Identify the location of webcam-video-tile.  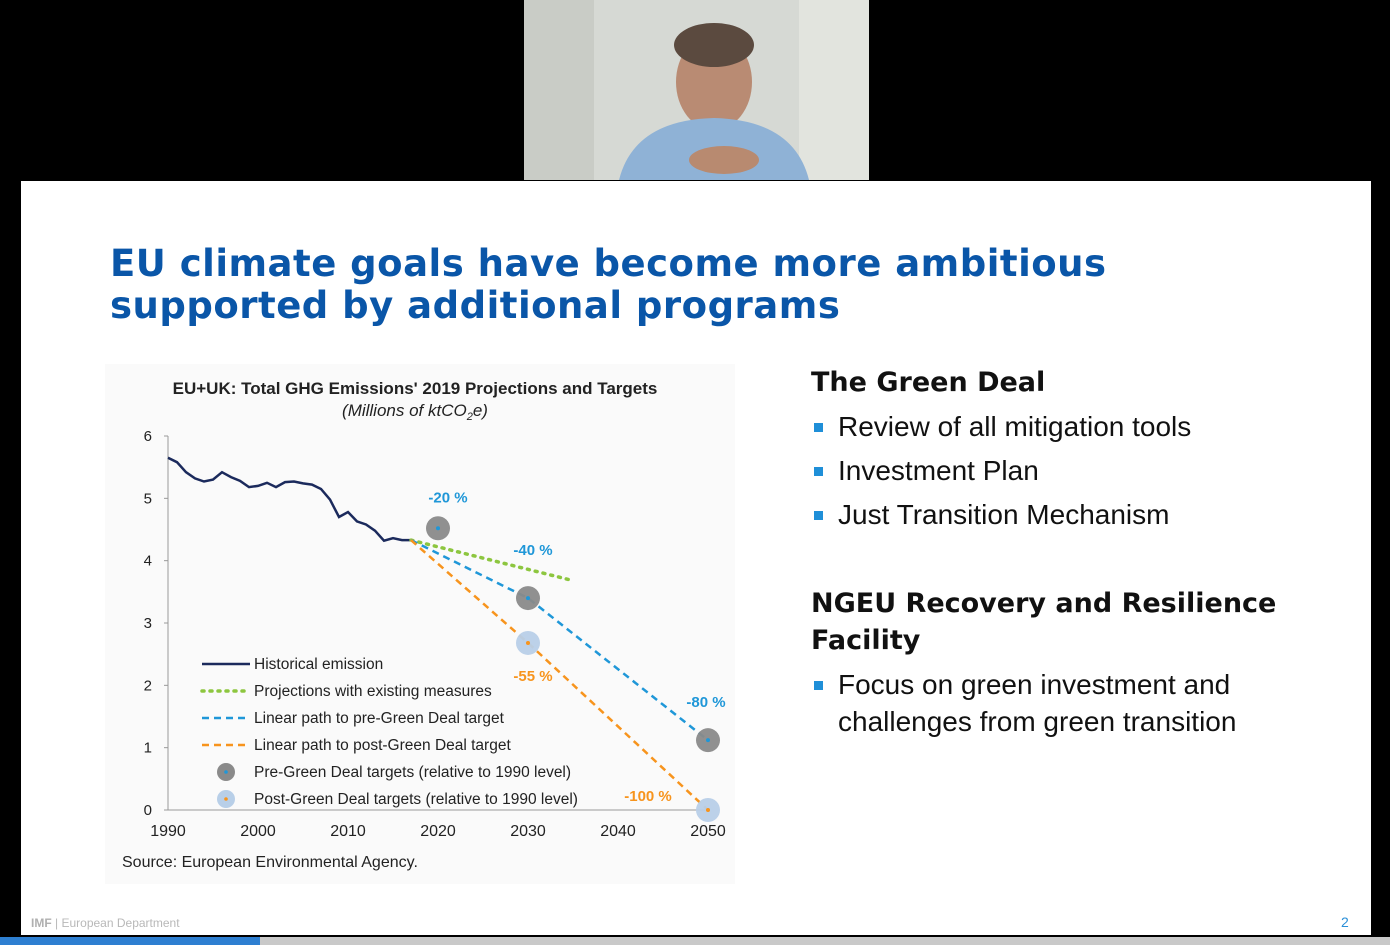
(696, 90).